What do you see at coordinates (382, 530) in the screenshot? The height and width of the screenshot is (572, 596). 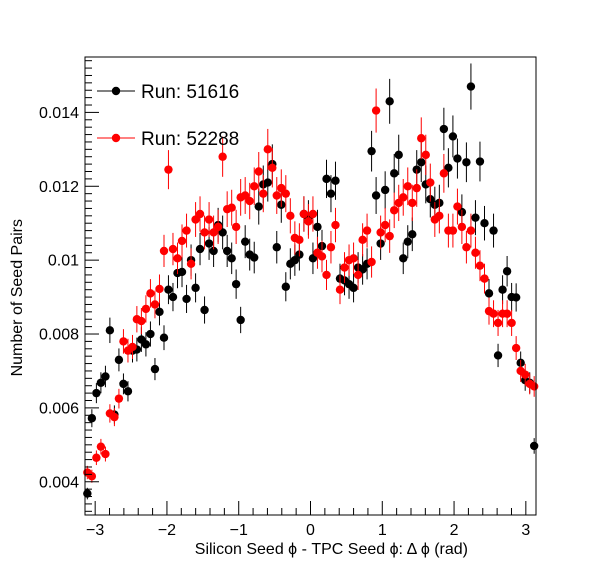 I see `x-tick-label: 1` at bounding box center [382, 530].